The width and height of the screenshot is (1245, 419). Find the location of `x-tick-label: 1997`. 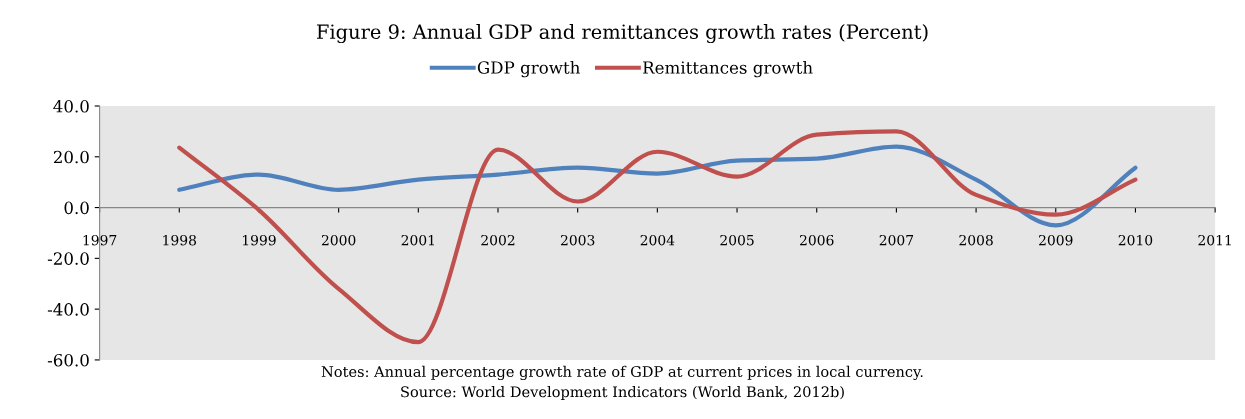

x-tick-label: 1997 is located at coordinates (100, 240).